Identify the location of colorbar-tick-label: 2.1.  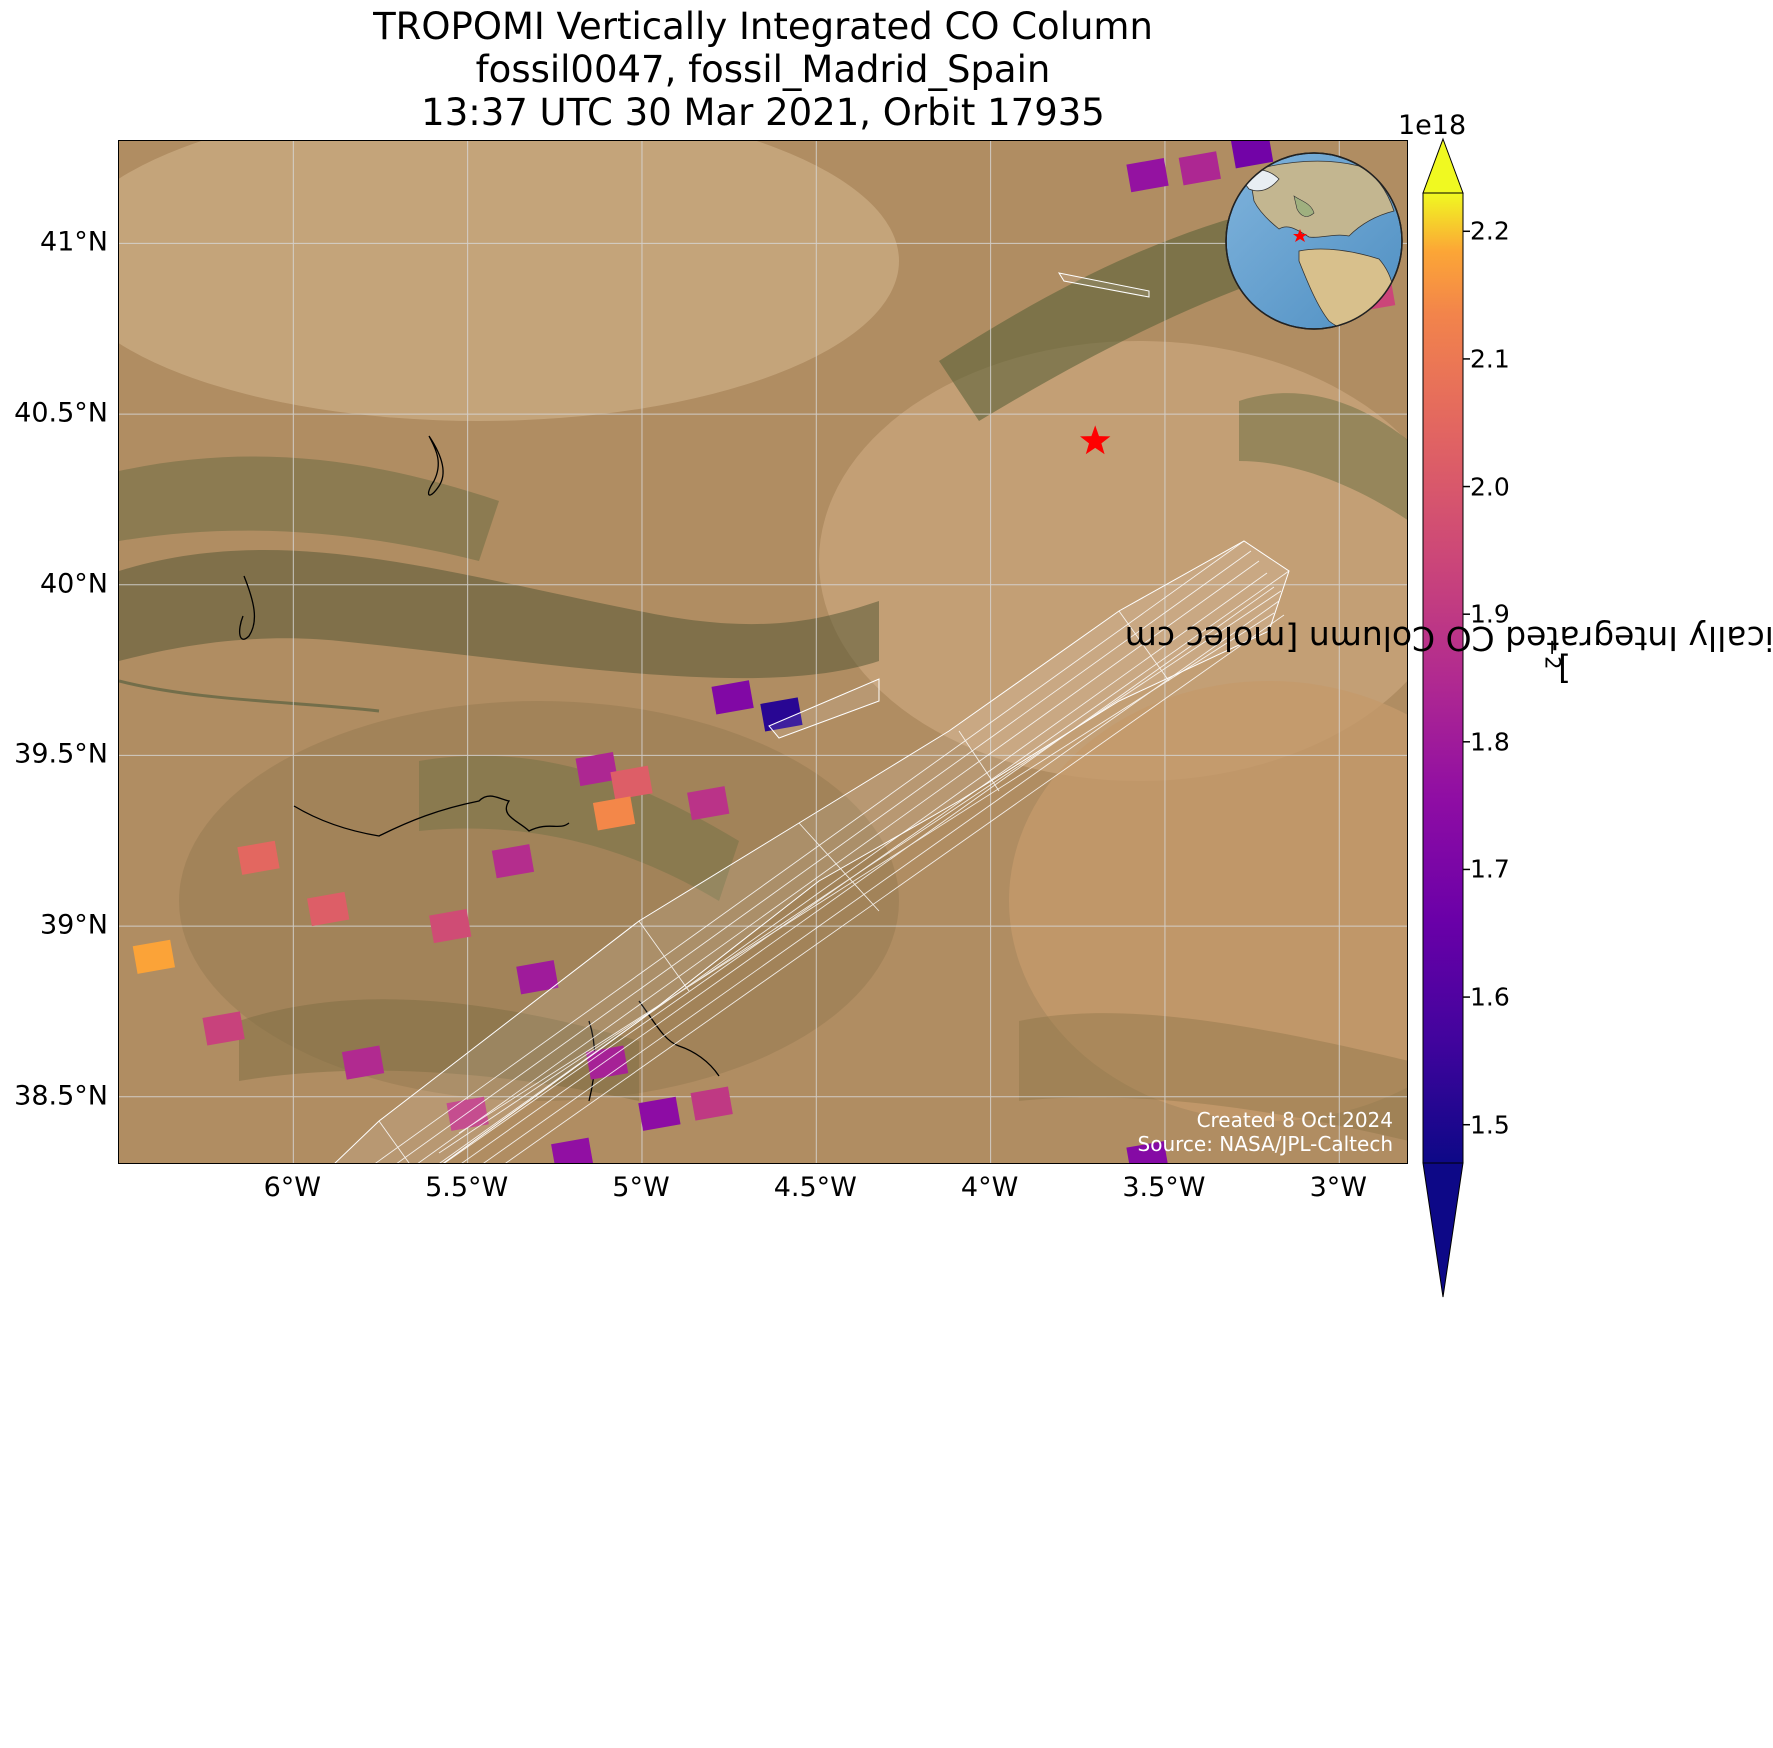
(1490, 359).